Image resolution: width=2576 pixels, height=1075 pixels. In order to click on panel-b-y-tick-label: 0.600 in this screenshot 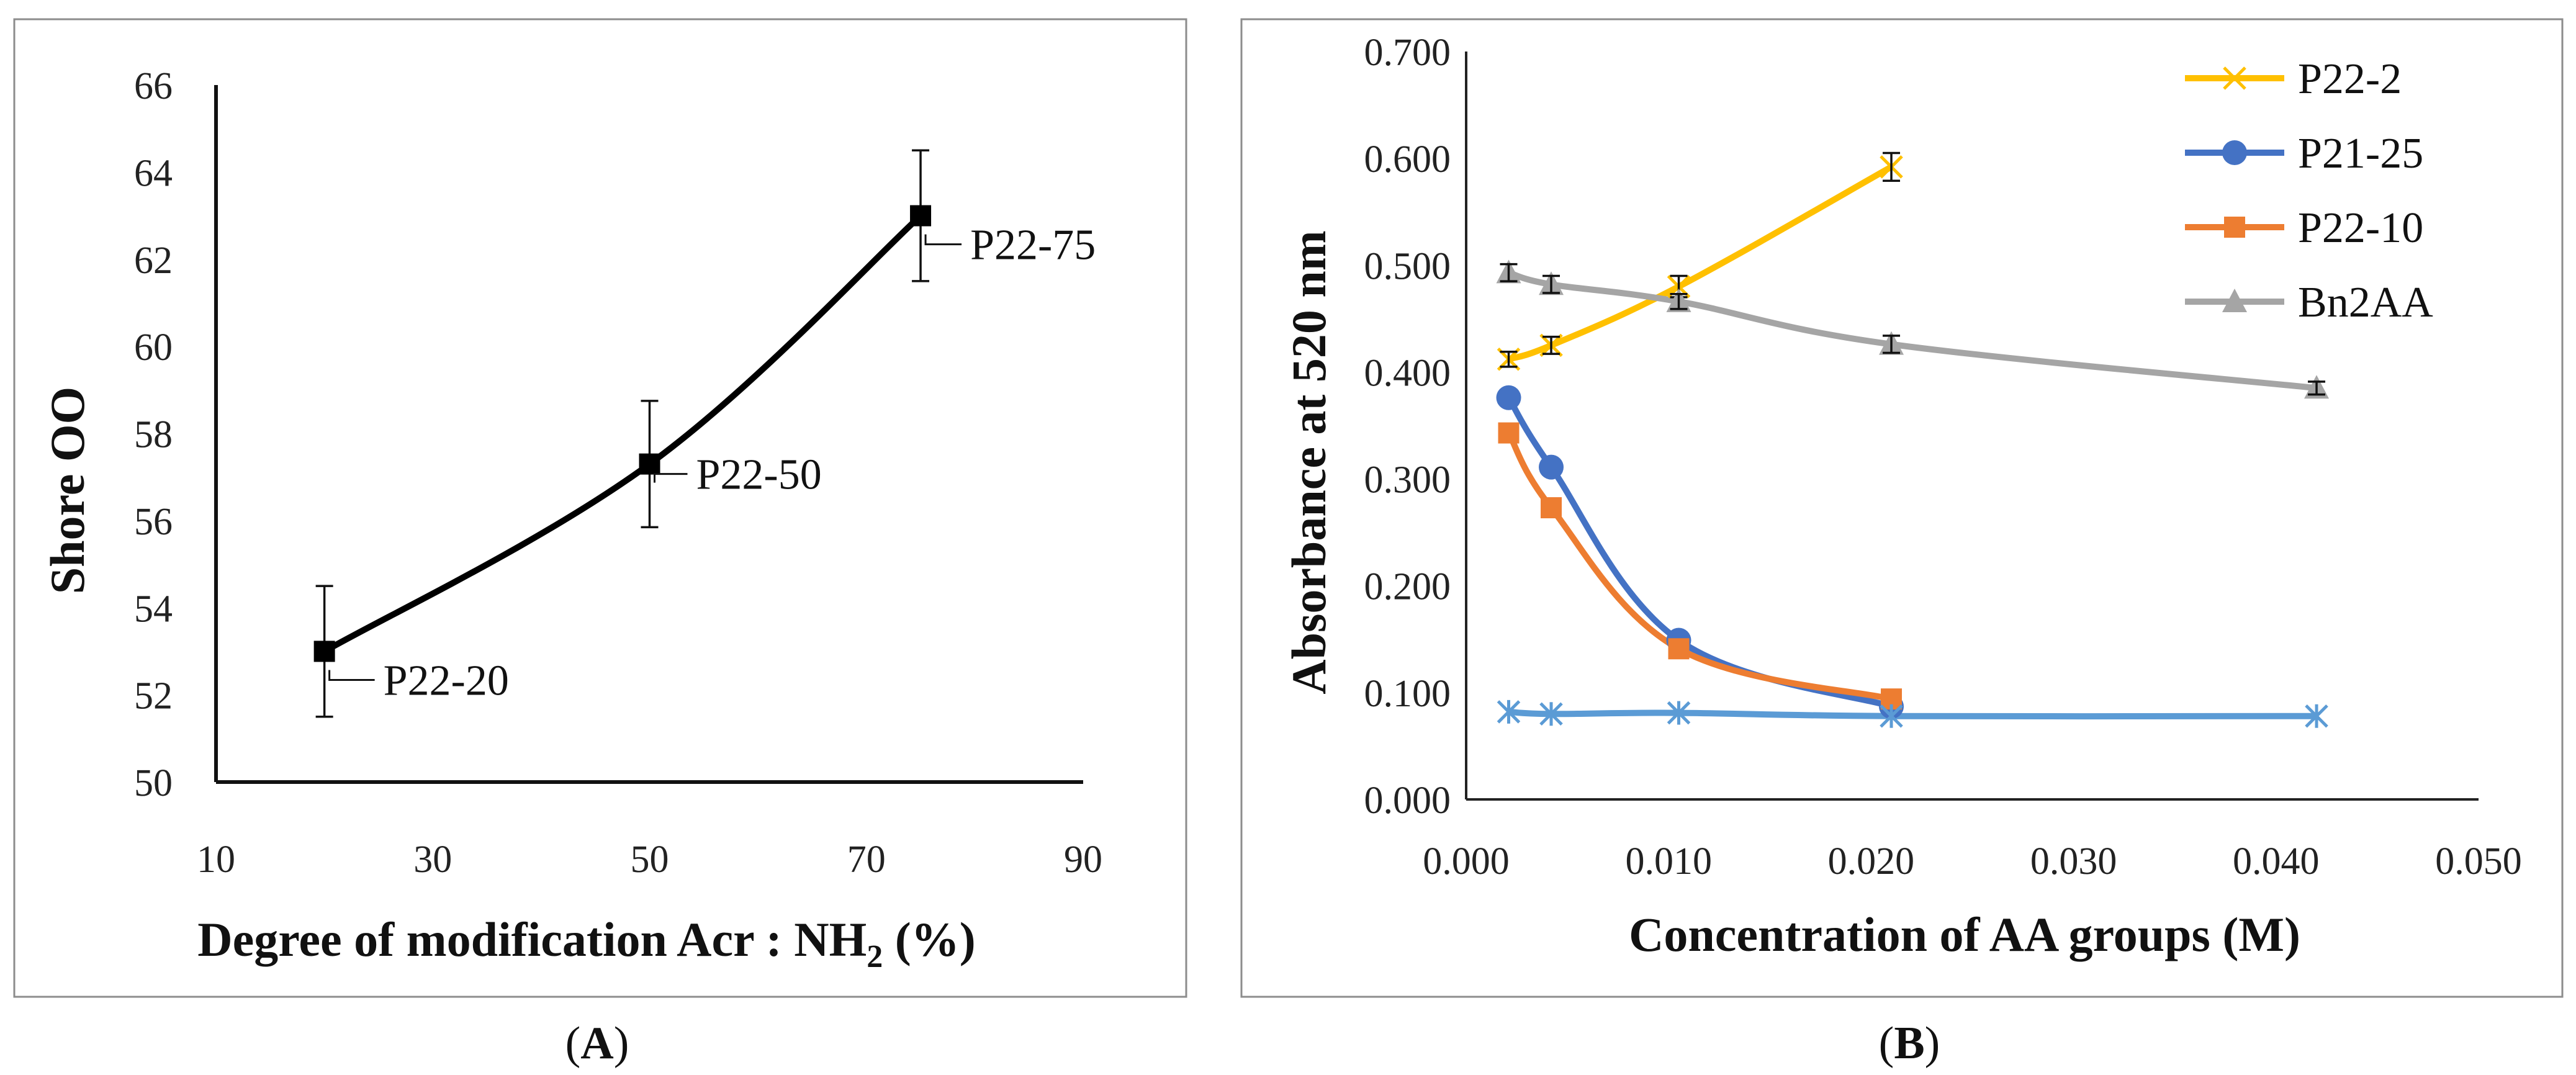, I will do `click(1407, 159)`.